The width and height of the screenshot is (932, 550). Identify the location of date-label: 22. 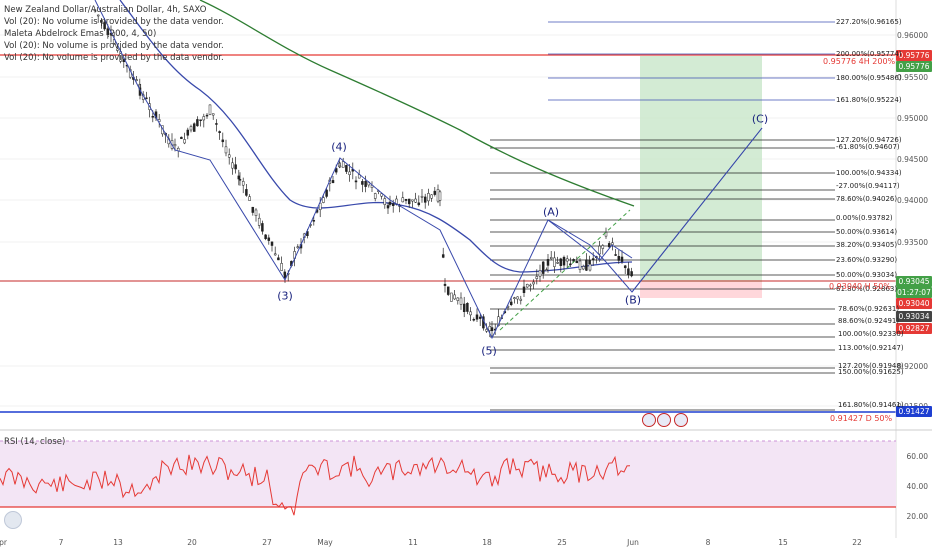
(857, 542).